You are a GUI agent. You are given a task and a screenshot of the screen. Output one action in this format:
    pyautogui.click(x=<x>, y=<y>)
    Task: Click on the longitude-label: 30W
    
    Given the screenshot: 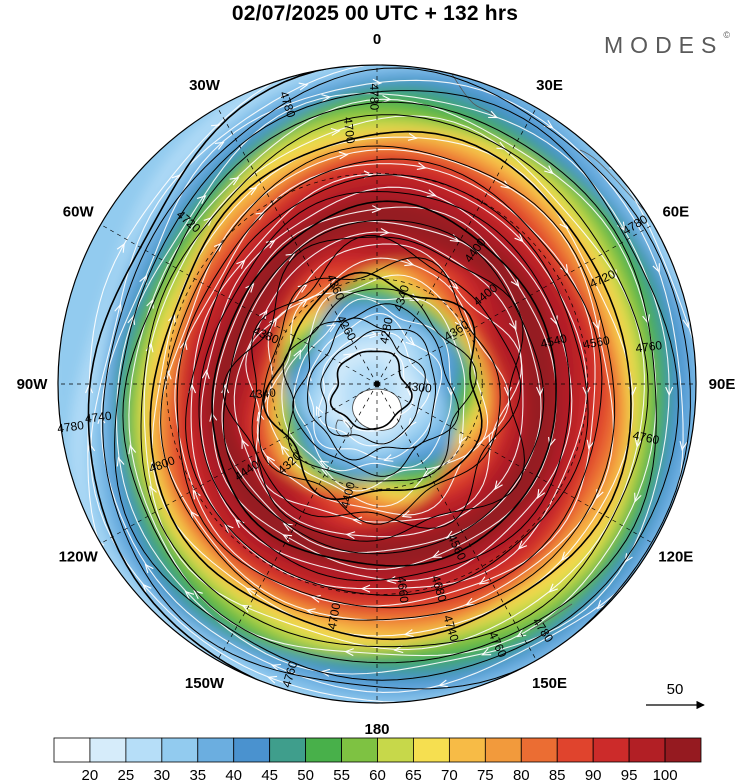 What is the action you would take?
    pyautogui.click(x=205, y=85)
    